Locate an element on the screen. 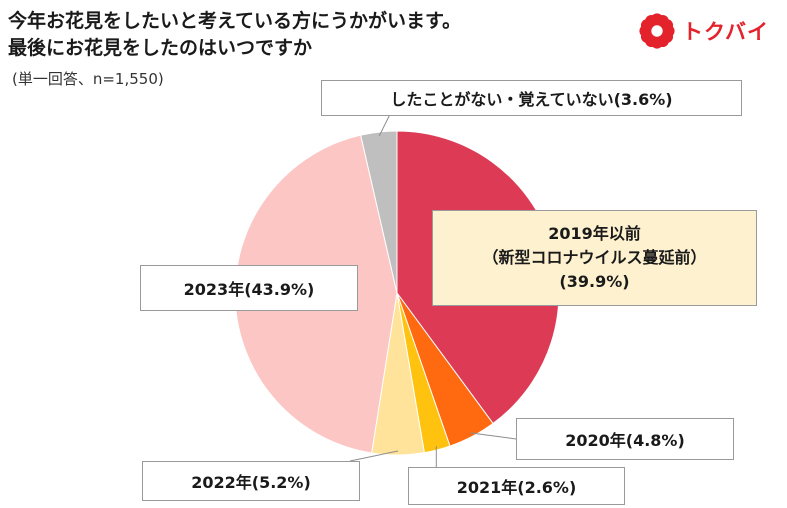  label-2021: 2021年(2.6%) is located at coordinates (516, 486).